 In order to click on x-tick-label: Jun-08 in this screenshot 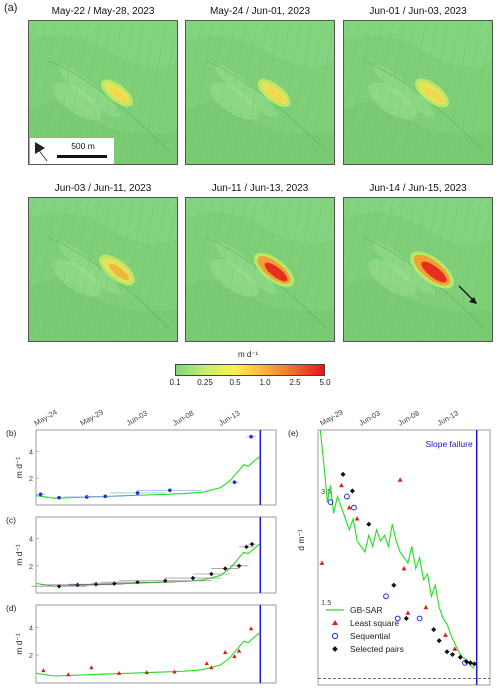, I will do `click(409, 417)`.